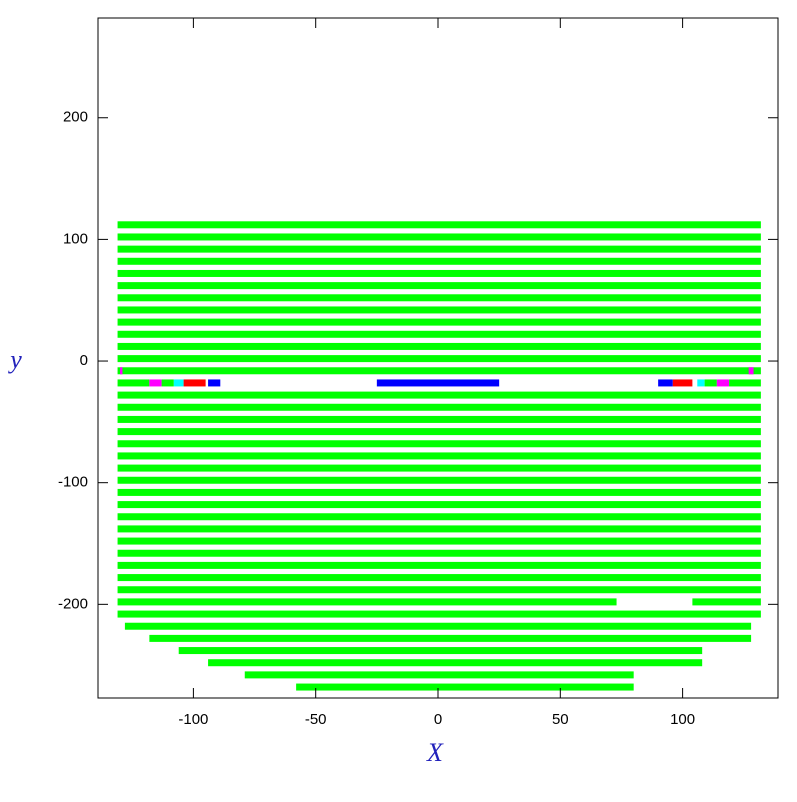  Describe the element at coordinates (193, 719) in the screenshot. I see `x-tick-label: -100` at that location.